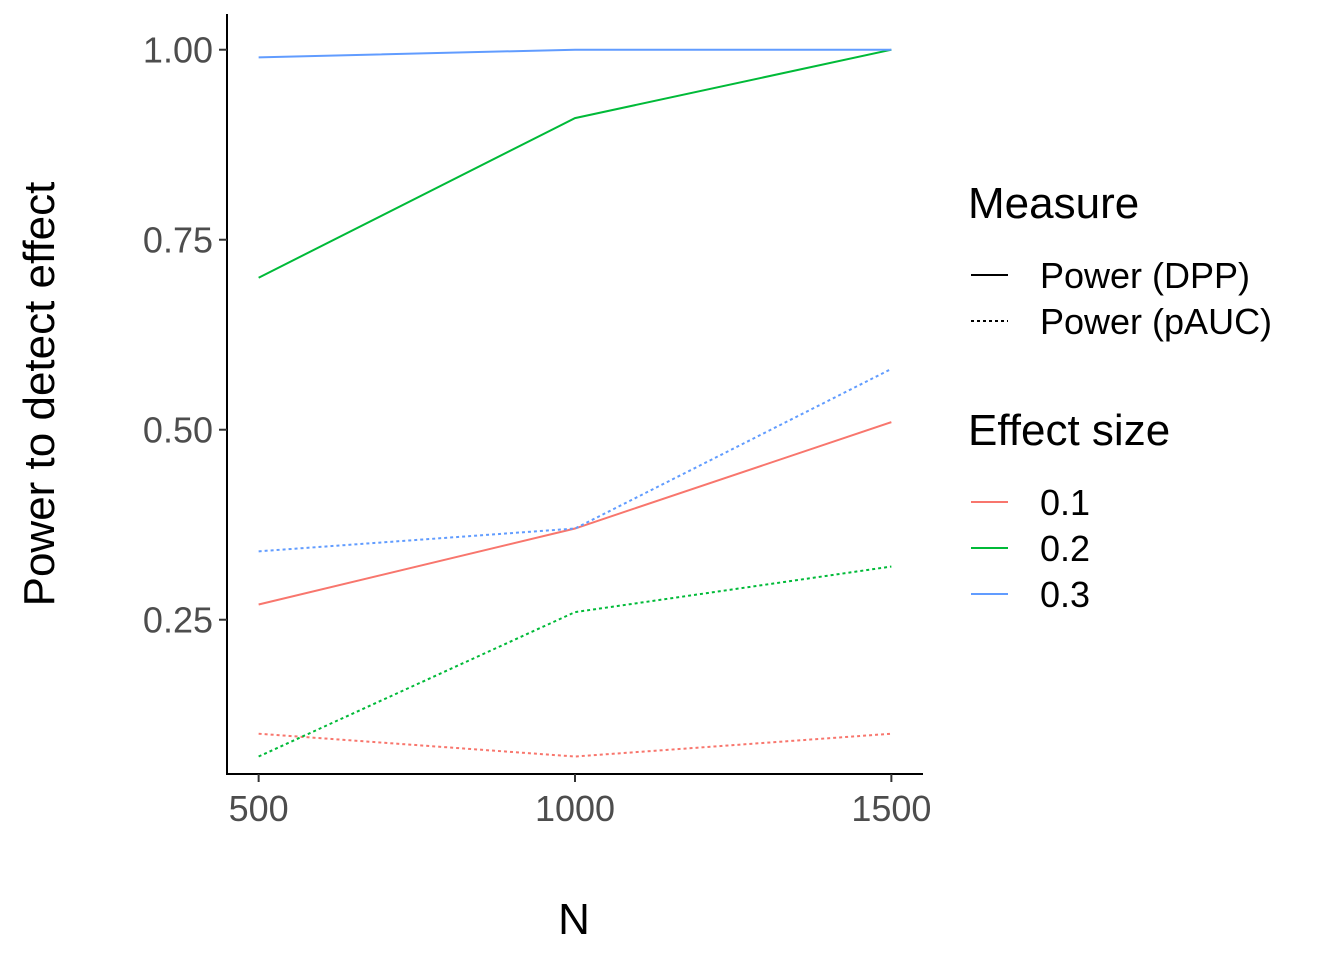  What do you see at coordinates (178, 430) in the screenshot?
I see `y-tick-label: 0.50` at bounding box center [178, 430].